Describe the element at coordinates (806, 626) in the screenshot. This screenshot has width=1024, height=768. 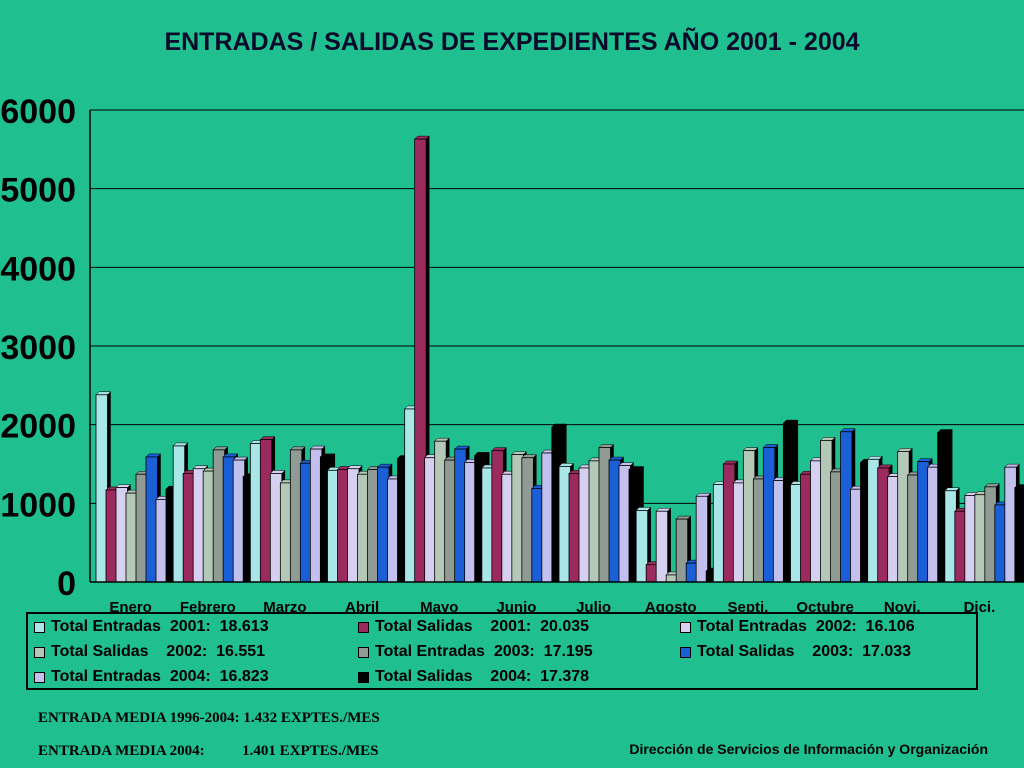
I see `legend-label: Total Entradas 2002: 16.106` at that location.